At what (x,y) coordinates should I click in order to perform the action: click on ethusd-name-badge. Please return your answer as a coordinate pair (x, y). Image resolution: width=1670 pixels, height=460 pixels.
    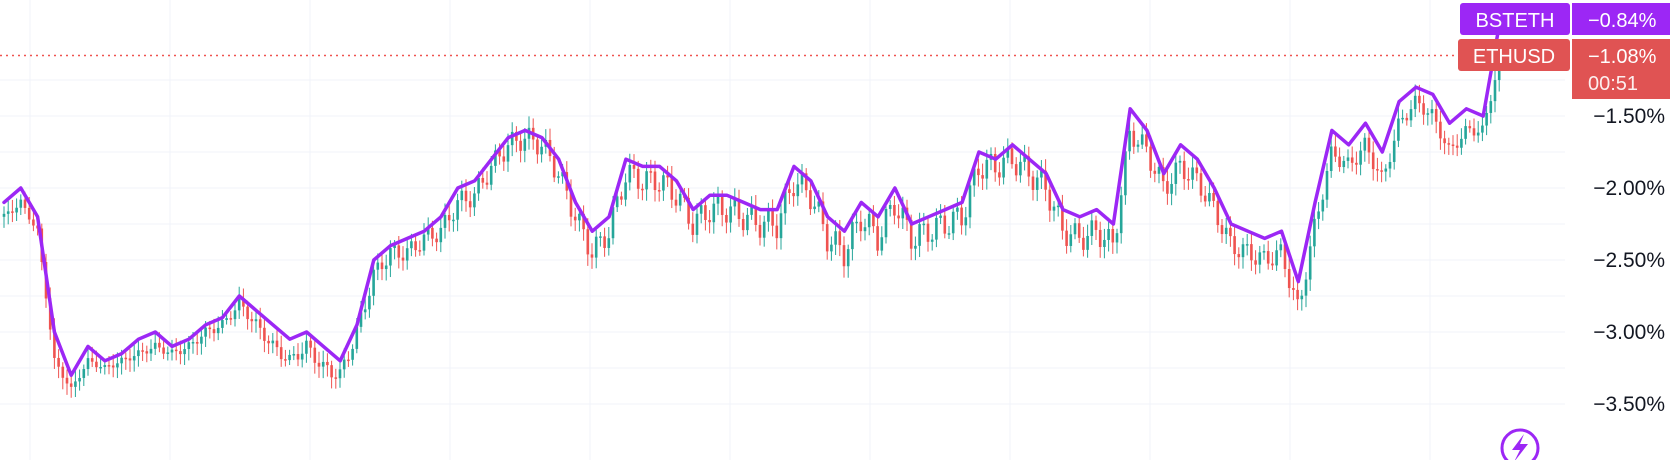
    Looking at the image, I should click on (1514, 55).